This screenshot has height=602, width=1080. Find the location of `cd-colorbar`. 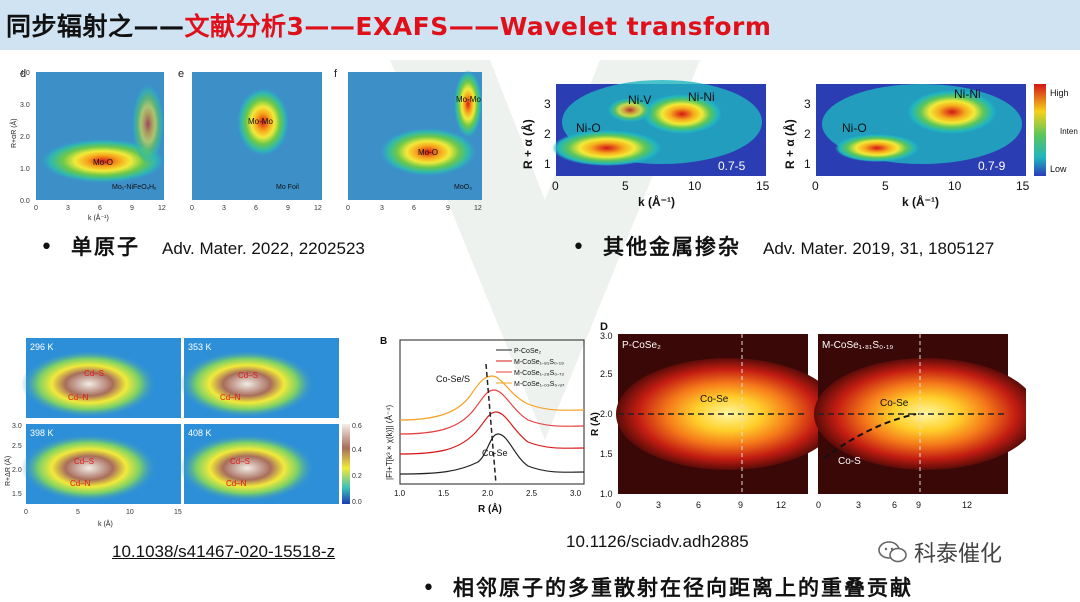

cd-colorbar is located at coordinates (346, 464).